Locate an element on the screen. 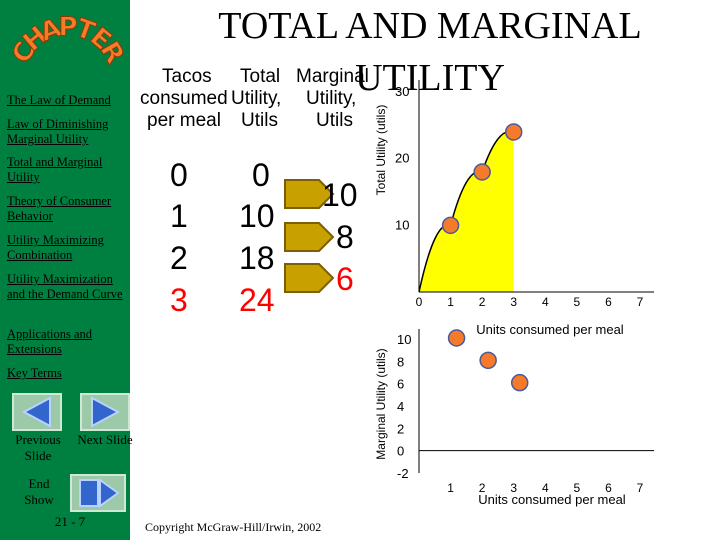  y-tick-label: 10 is located at coordinates (402, 224).